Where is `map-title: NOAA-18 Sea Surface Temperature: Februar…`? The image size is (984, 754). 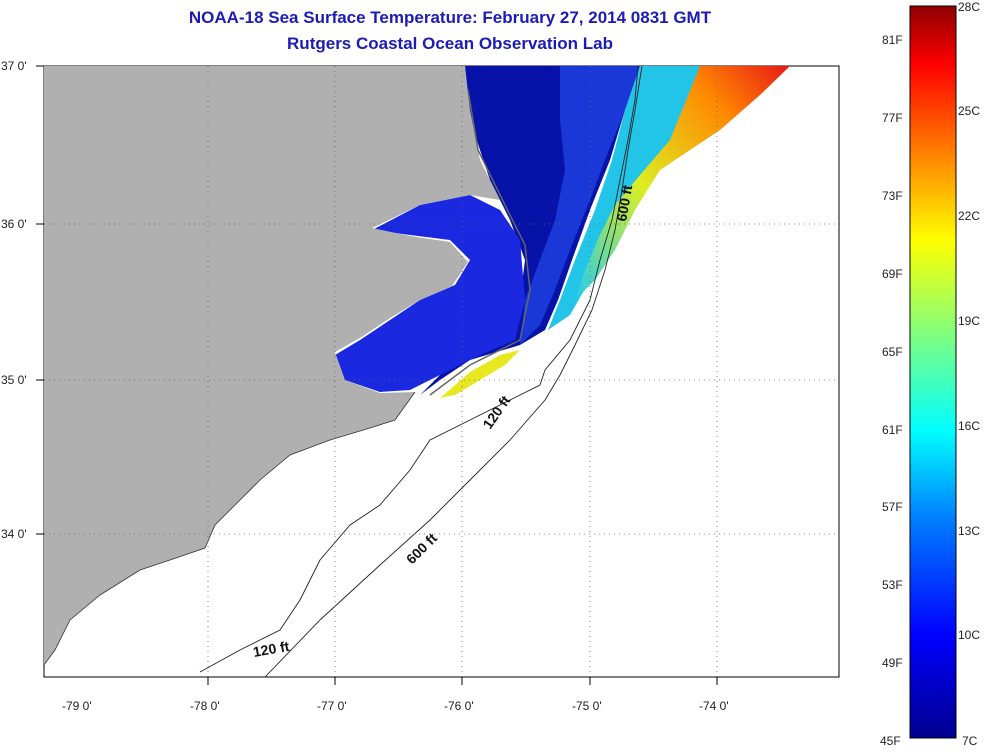 map-title: NOAA-18 Sea Surface Temperature: Februar… is located at coordinates (450, 17).